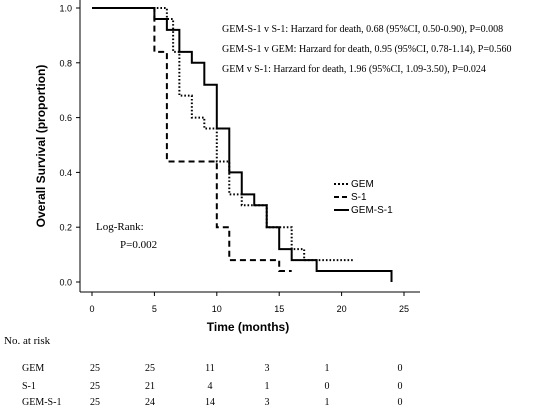 The width and height of the screenshot is (550, 409). Describe the element at coordinates (404, 309) in the screenshot. I see `x-tick-label: 25` at that location.